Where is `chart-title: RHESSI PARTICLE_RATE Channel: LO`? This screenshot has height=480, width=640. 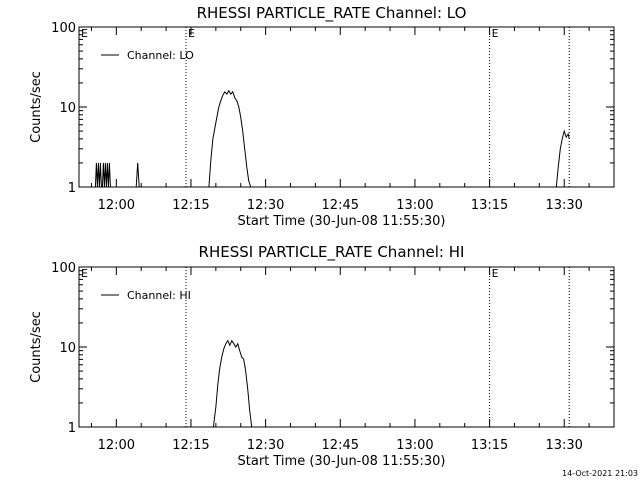 chart-title: RHESSI PARTICLE_RATE Channel: LO is located at coordinates (332, 13).